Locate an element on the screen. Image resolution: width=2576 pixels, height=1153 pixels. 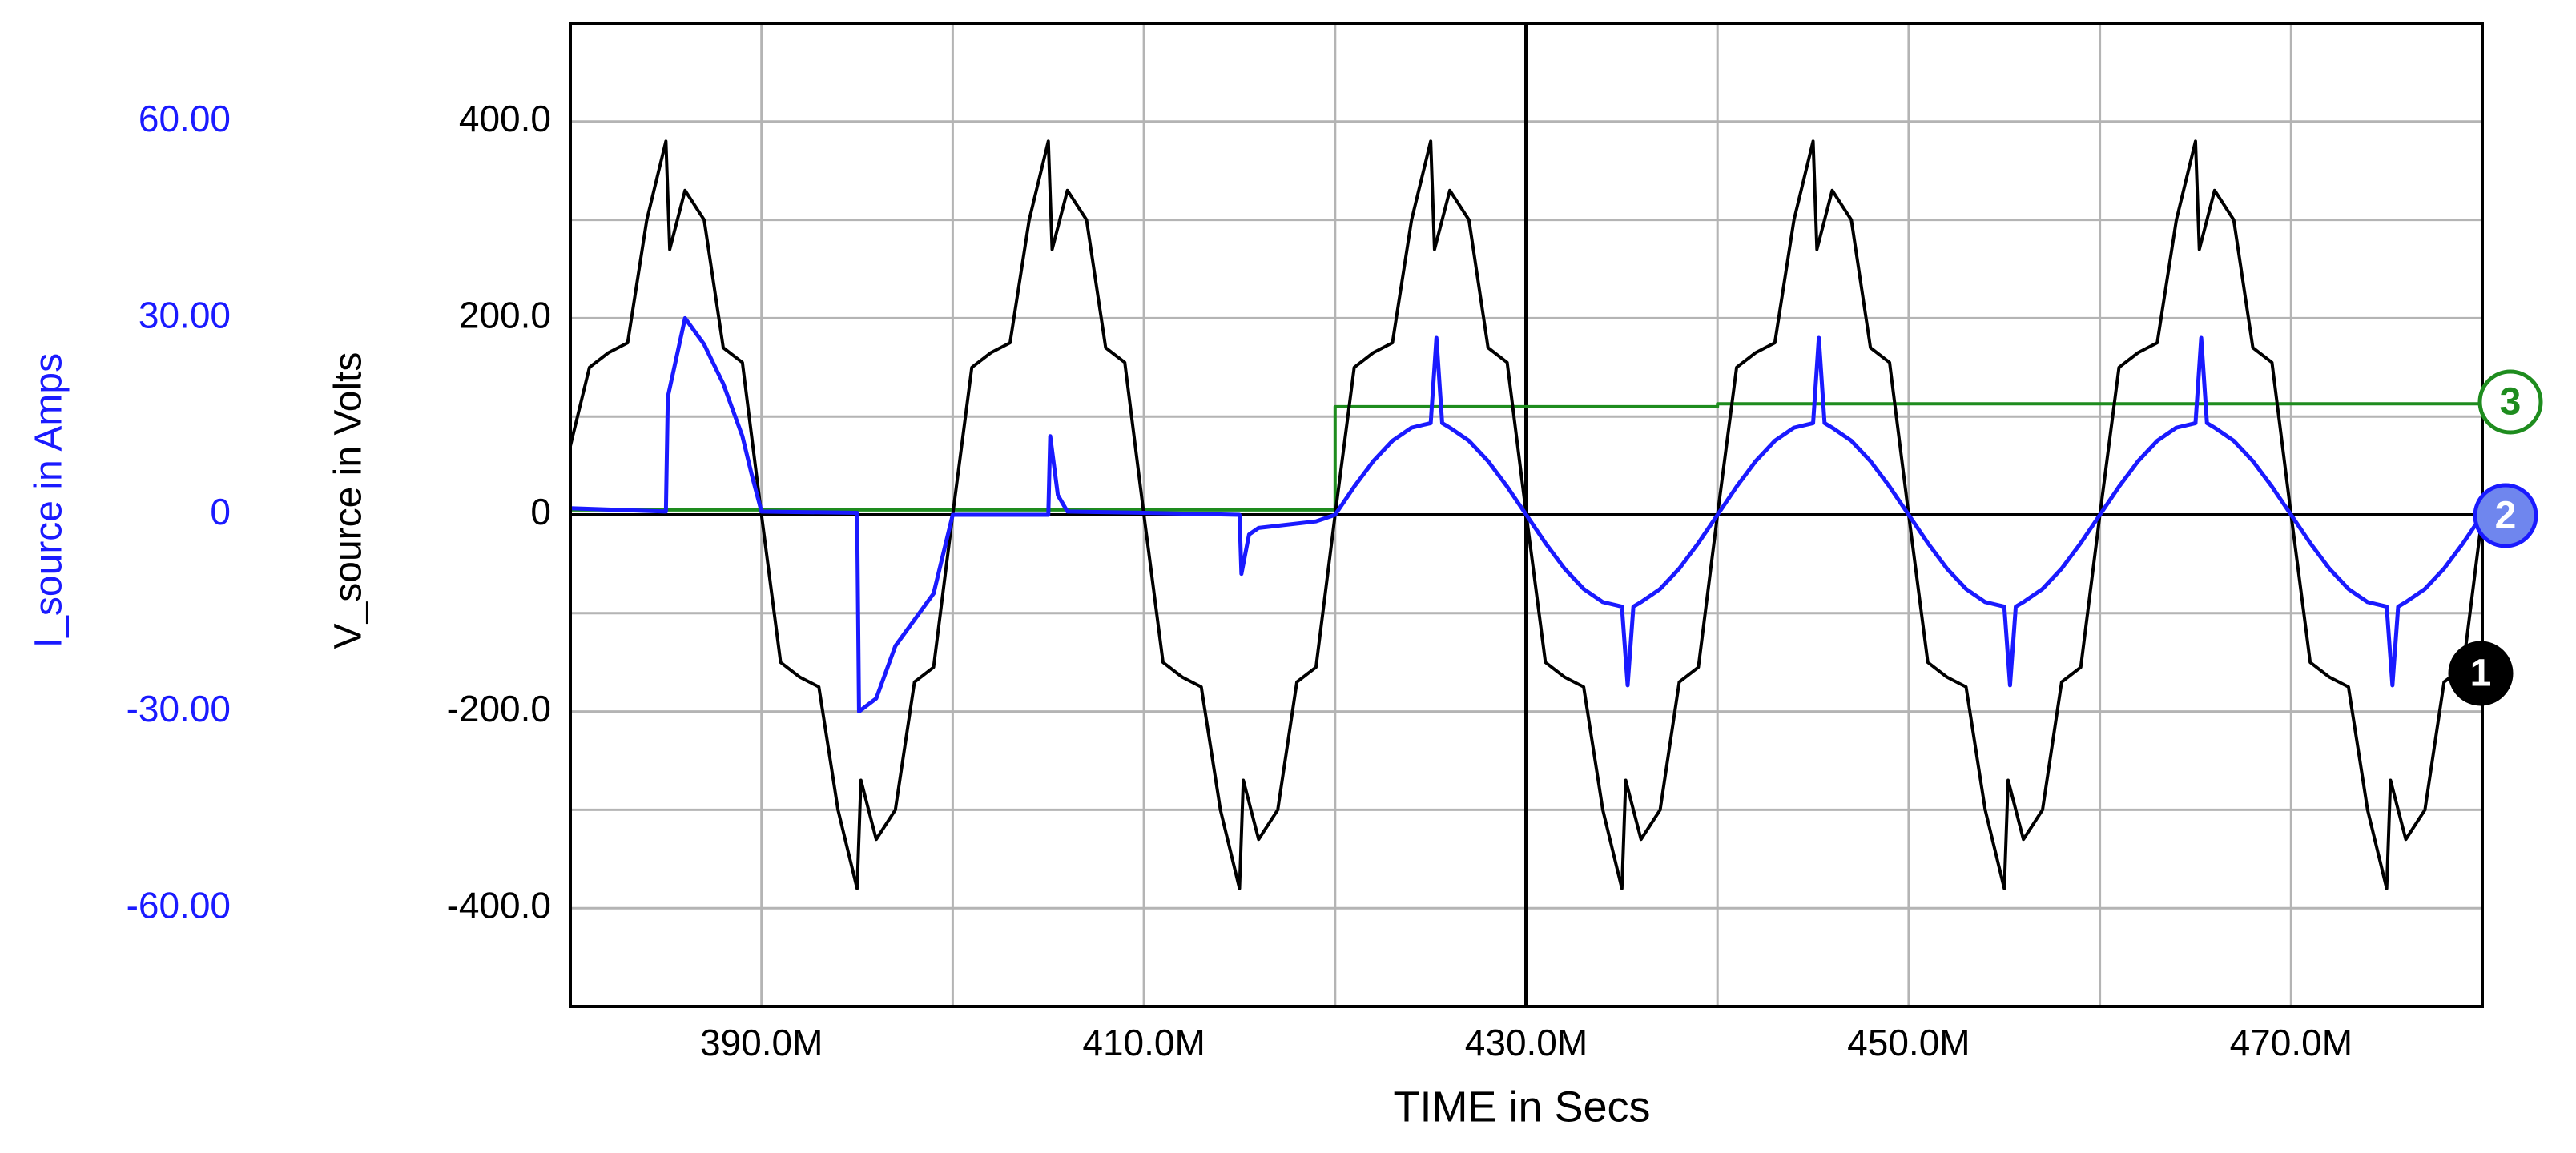
x-tick-label: 430.0M is located at coordinates (1527, 1042).